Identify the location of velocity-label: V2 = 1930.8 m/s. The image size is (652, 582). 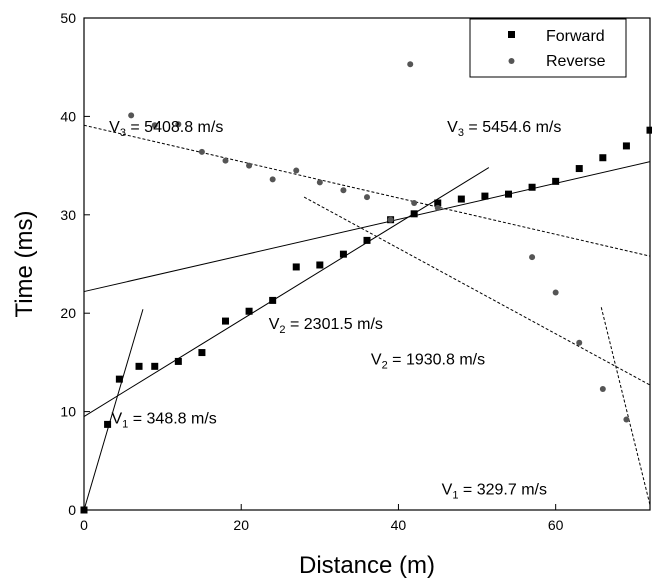
(428, 361).